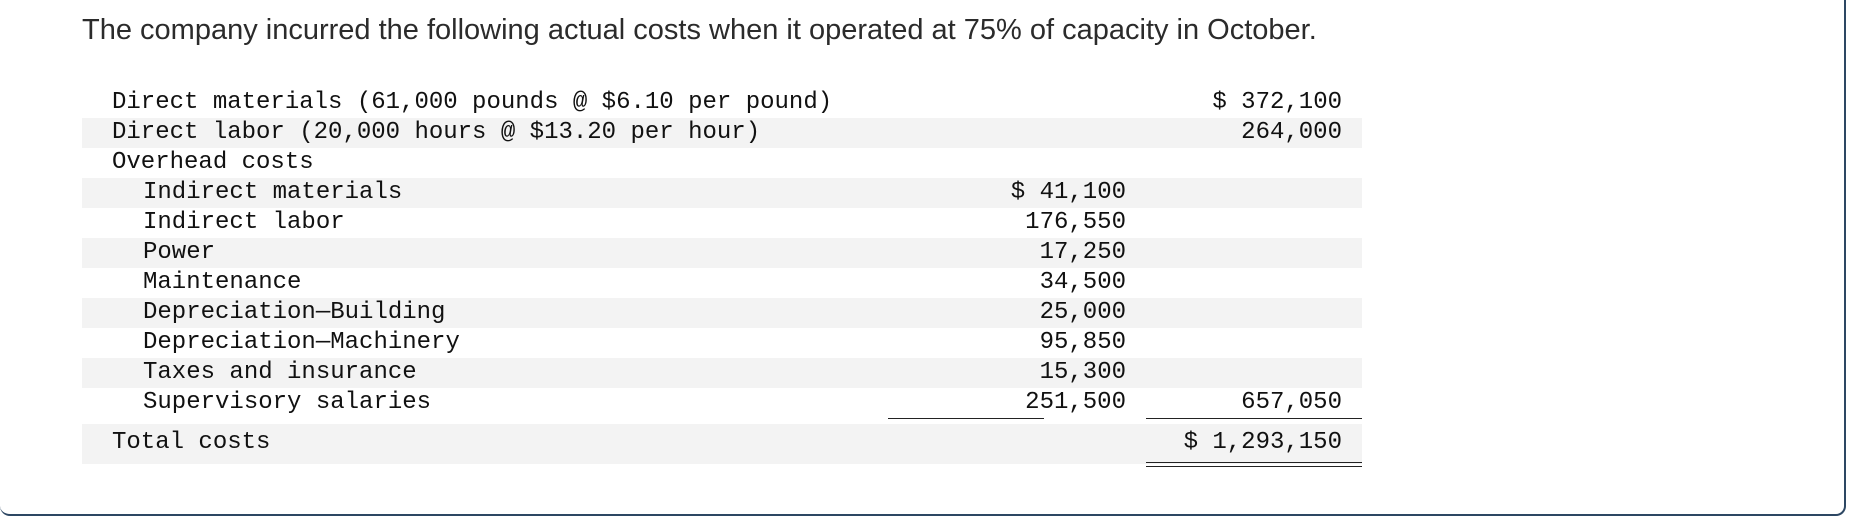  Describe the element at coordinates (1254, 464) in the screenshot. I see `grand-total-double-rule` at that location.